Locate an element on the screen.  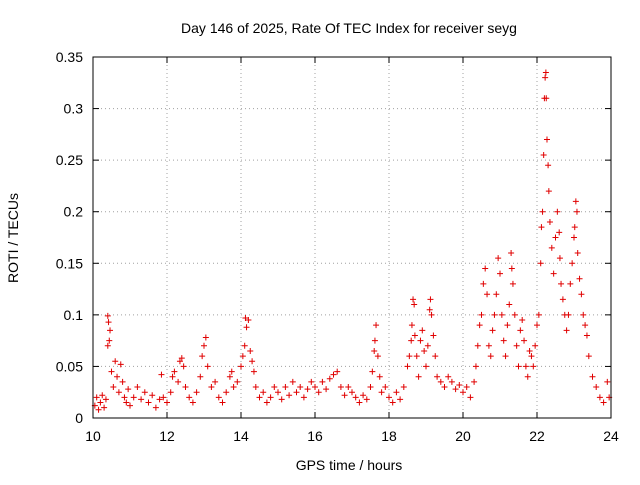
y-tick-label: 0 is located at coordinates (79, 418).